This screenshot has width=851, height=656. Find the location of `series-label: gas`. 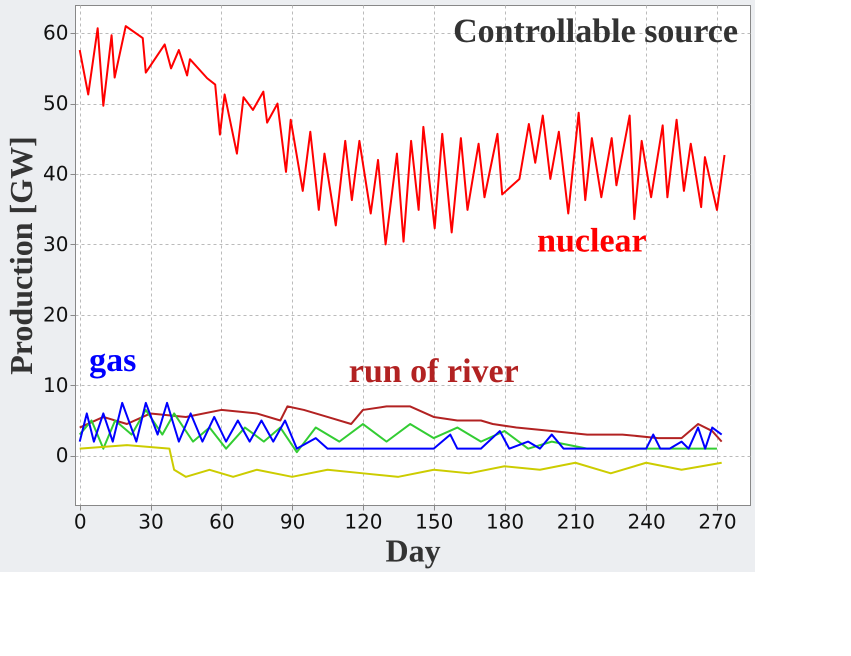

series-label: gas is located at coordinates (112, 361).